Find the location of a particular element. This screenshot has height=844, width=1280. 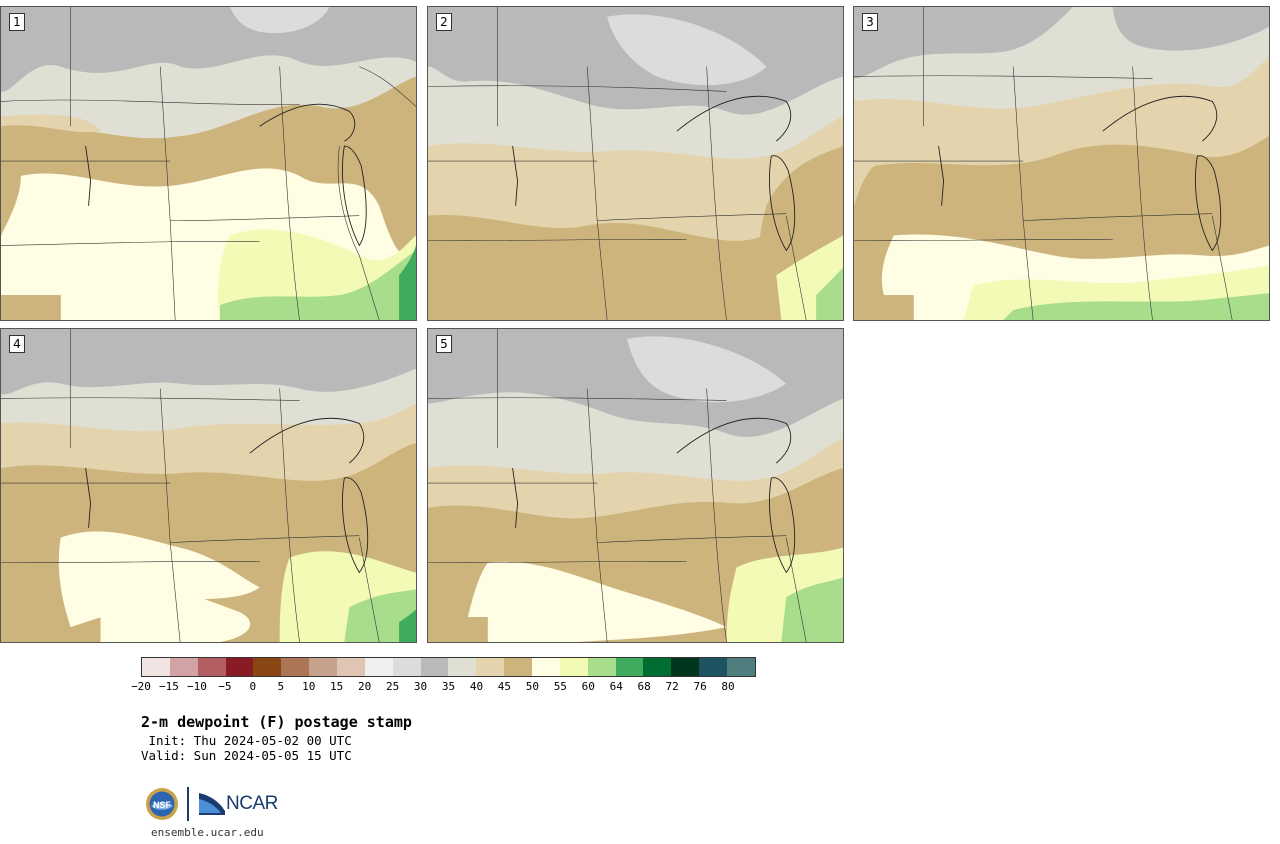

ensemble-member-panel-1: 1 is located at coordinates (208, 163).